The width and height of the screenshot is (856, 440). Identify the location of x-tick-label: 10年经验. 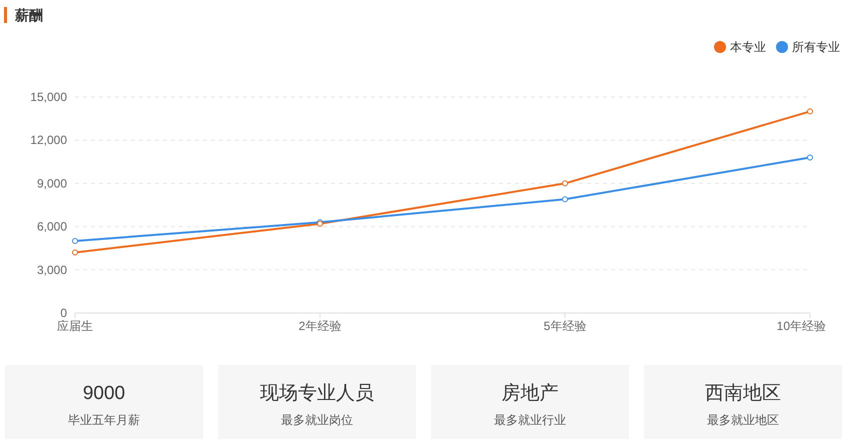
(801, 326).